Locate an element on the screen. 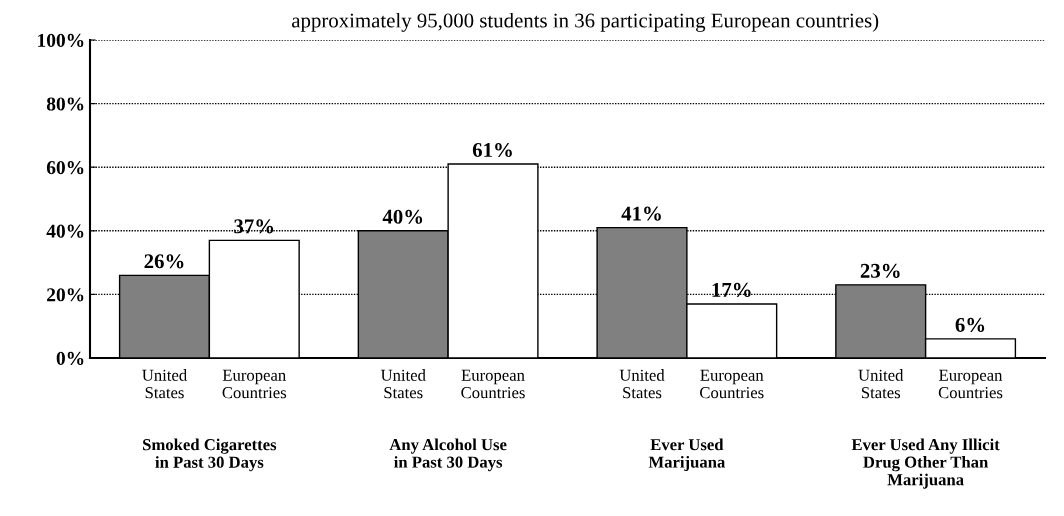  y-tick-label: 40% is located at coordinates (65, 231).